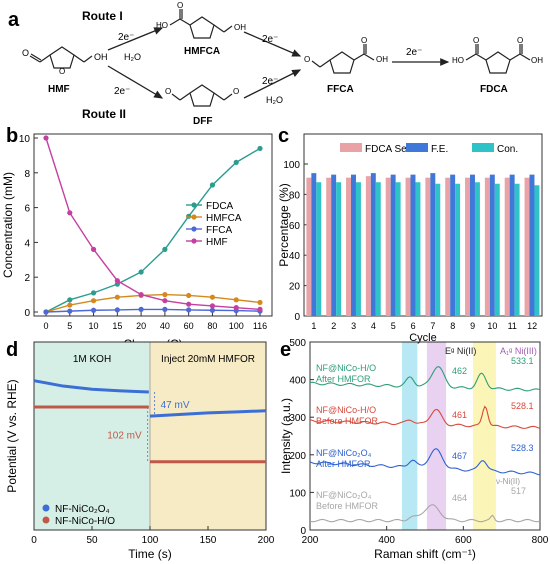 The image size is (550, 564). I want to click on chart-e-frame, so click(425, 436).